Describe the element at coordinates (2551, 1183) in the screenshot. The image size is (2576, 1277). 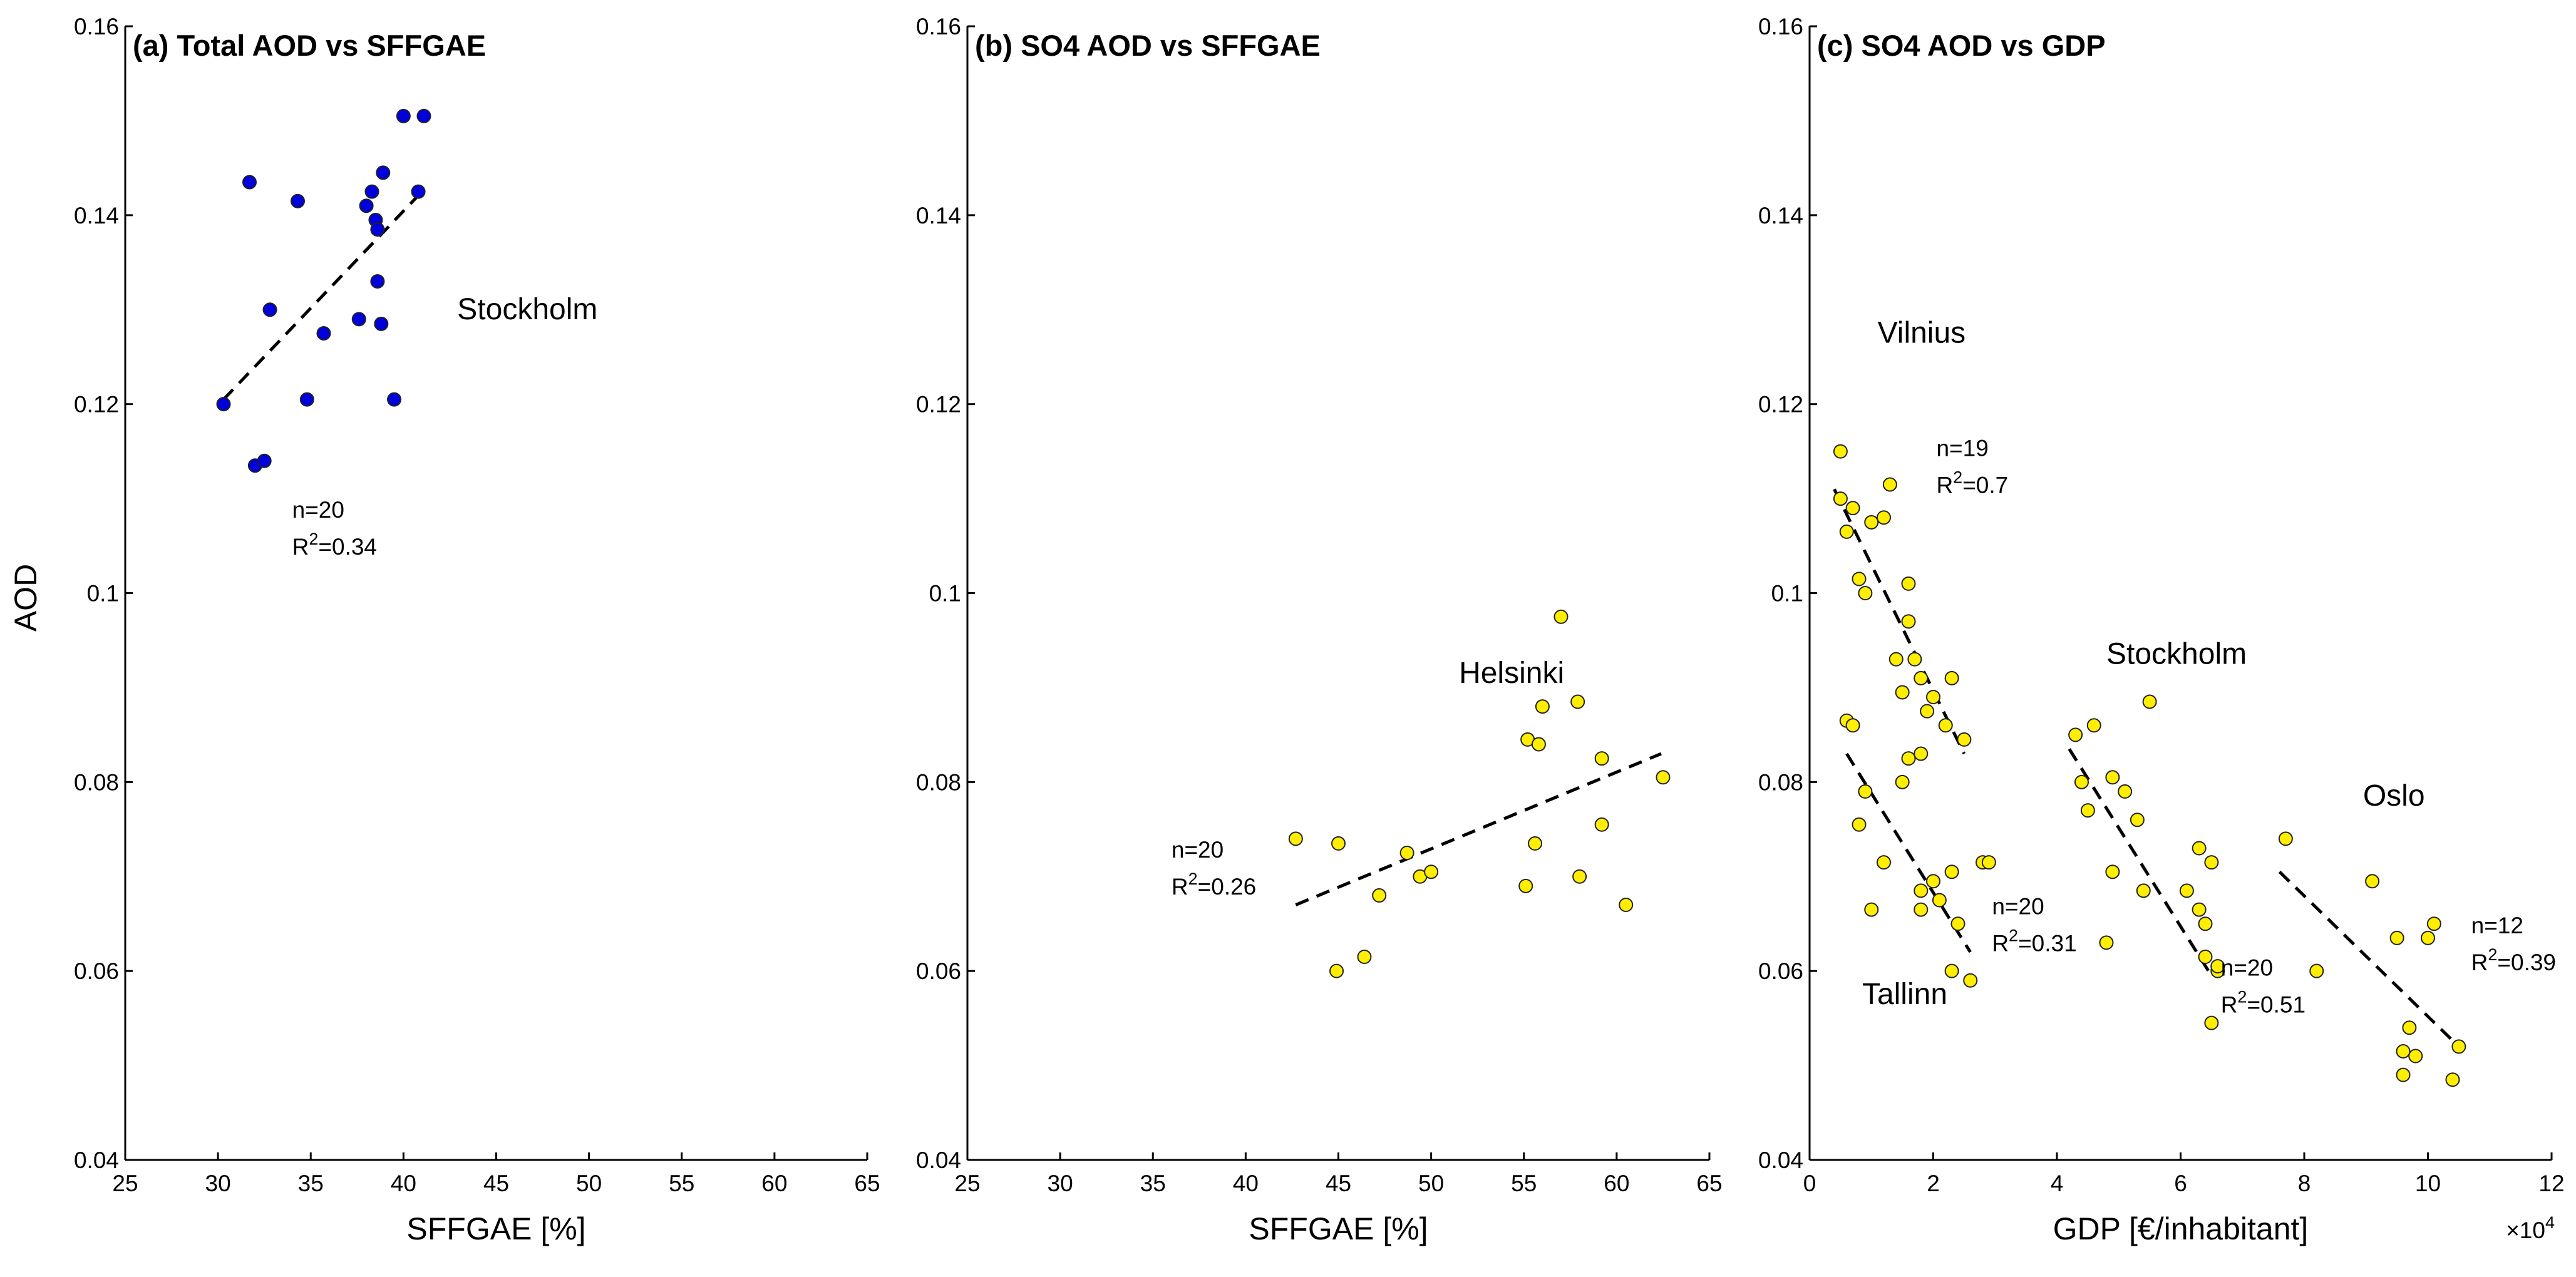
I see `x-tick-label: 12` at that location.